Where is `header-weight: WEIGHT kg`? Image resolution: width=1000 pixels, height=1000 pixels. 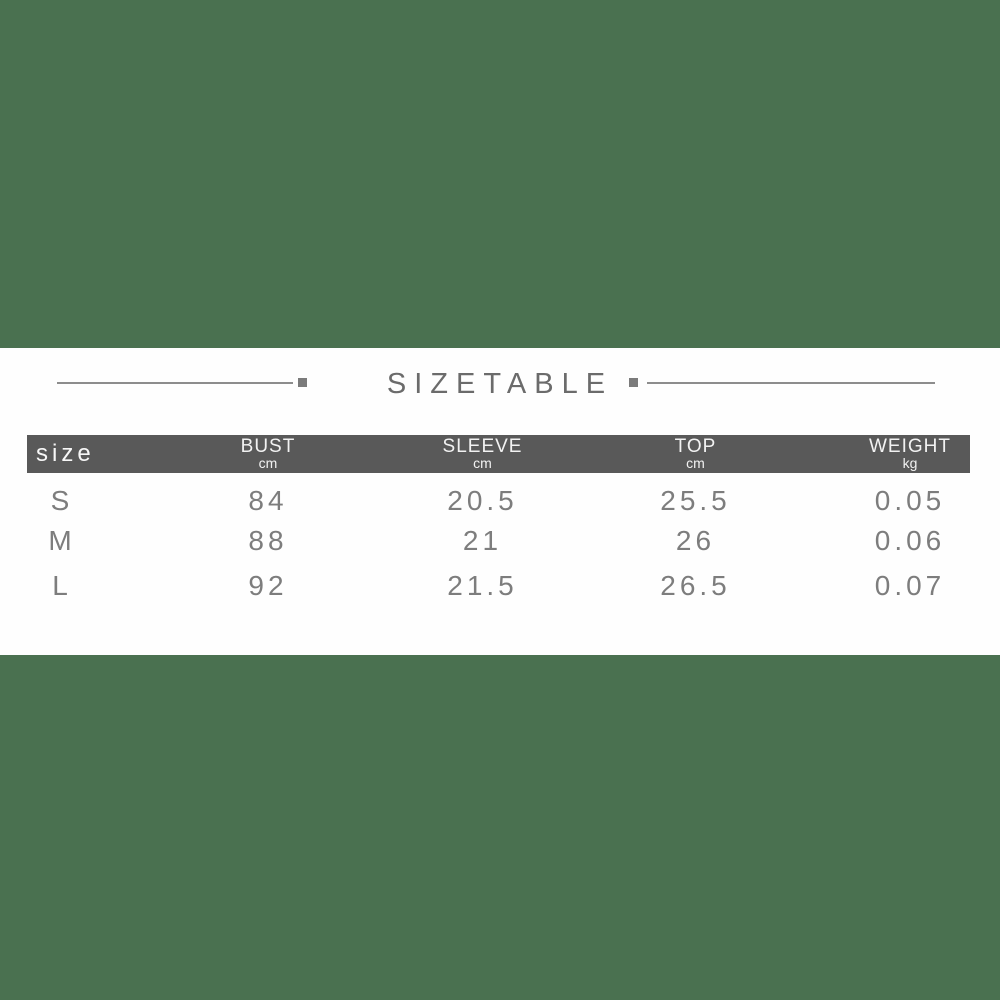 header-weight: WEIGHT kg is located at coordinates (910, 454).